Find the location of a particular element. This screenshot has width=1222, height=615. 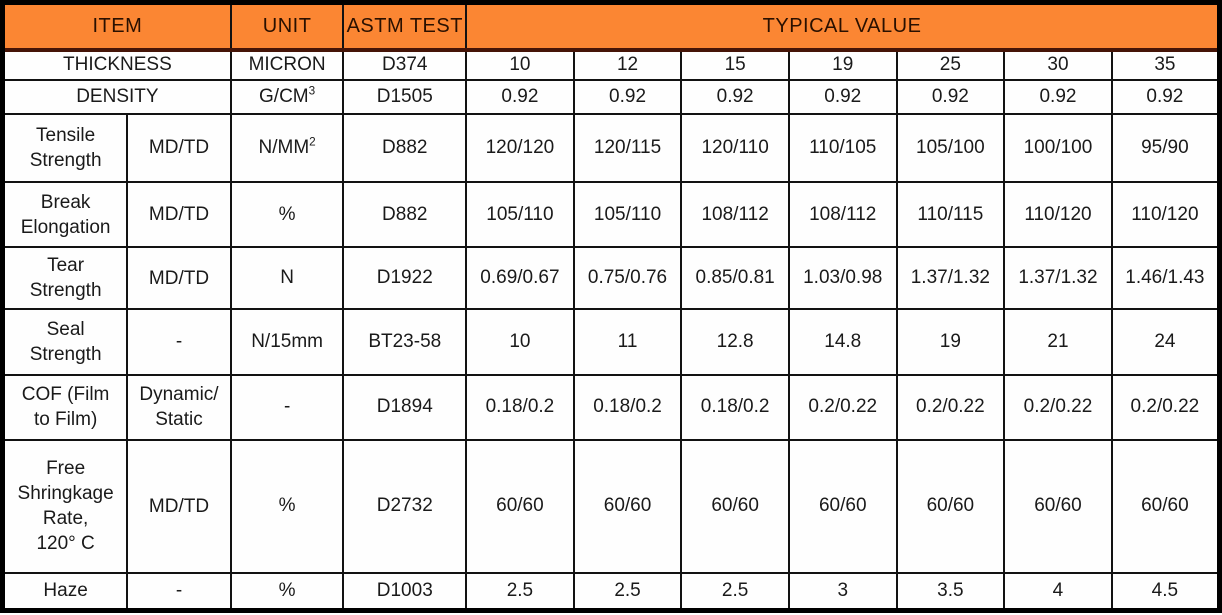

value-cell: 0.85/0.81 is located at coordinates (735, 278).